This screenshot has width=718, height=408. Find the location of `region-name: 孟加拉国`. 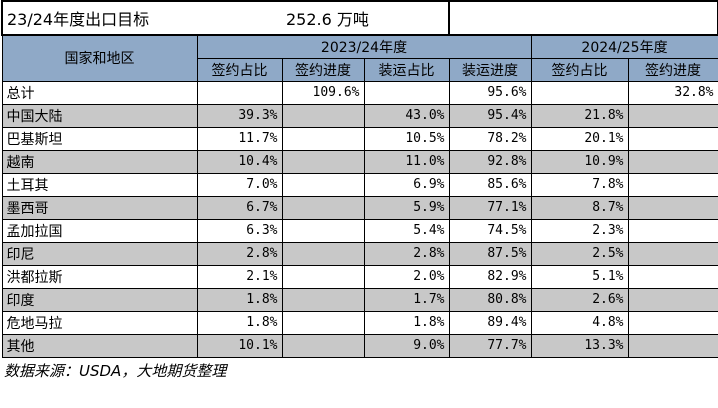

region-name: 孟加拉国 is located at coordinates (99, 230).